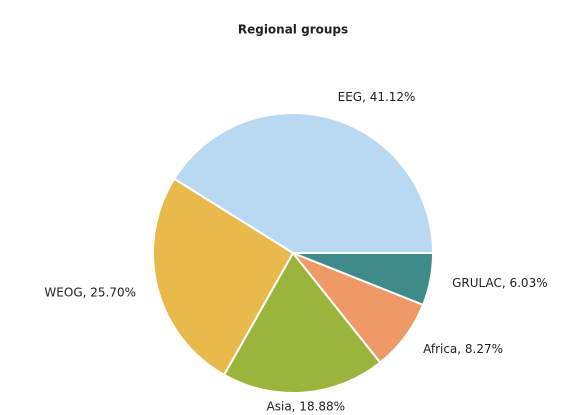  What do you see at coordinates (377, 97) in the screenshot?
I see `slice-label: EEG, 41.12%` at bounding box center [377, 97].